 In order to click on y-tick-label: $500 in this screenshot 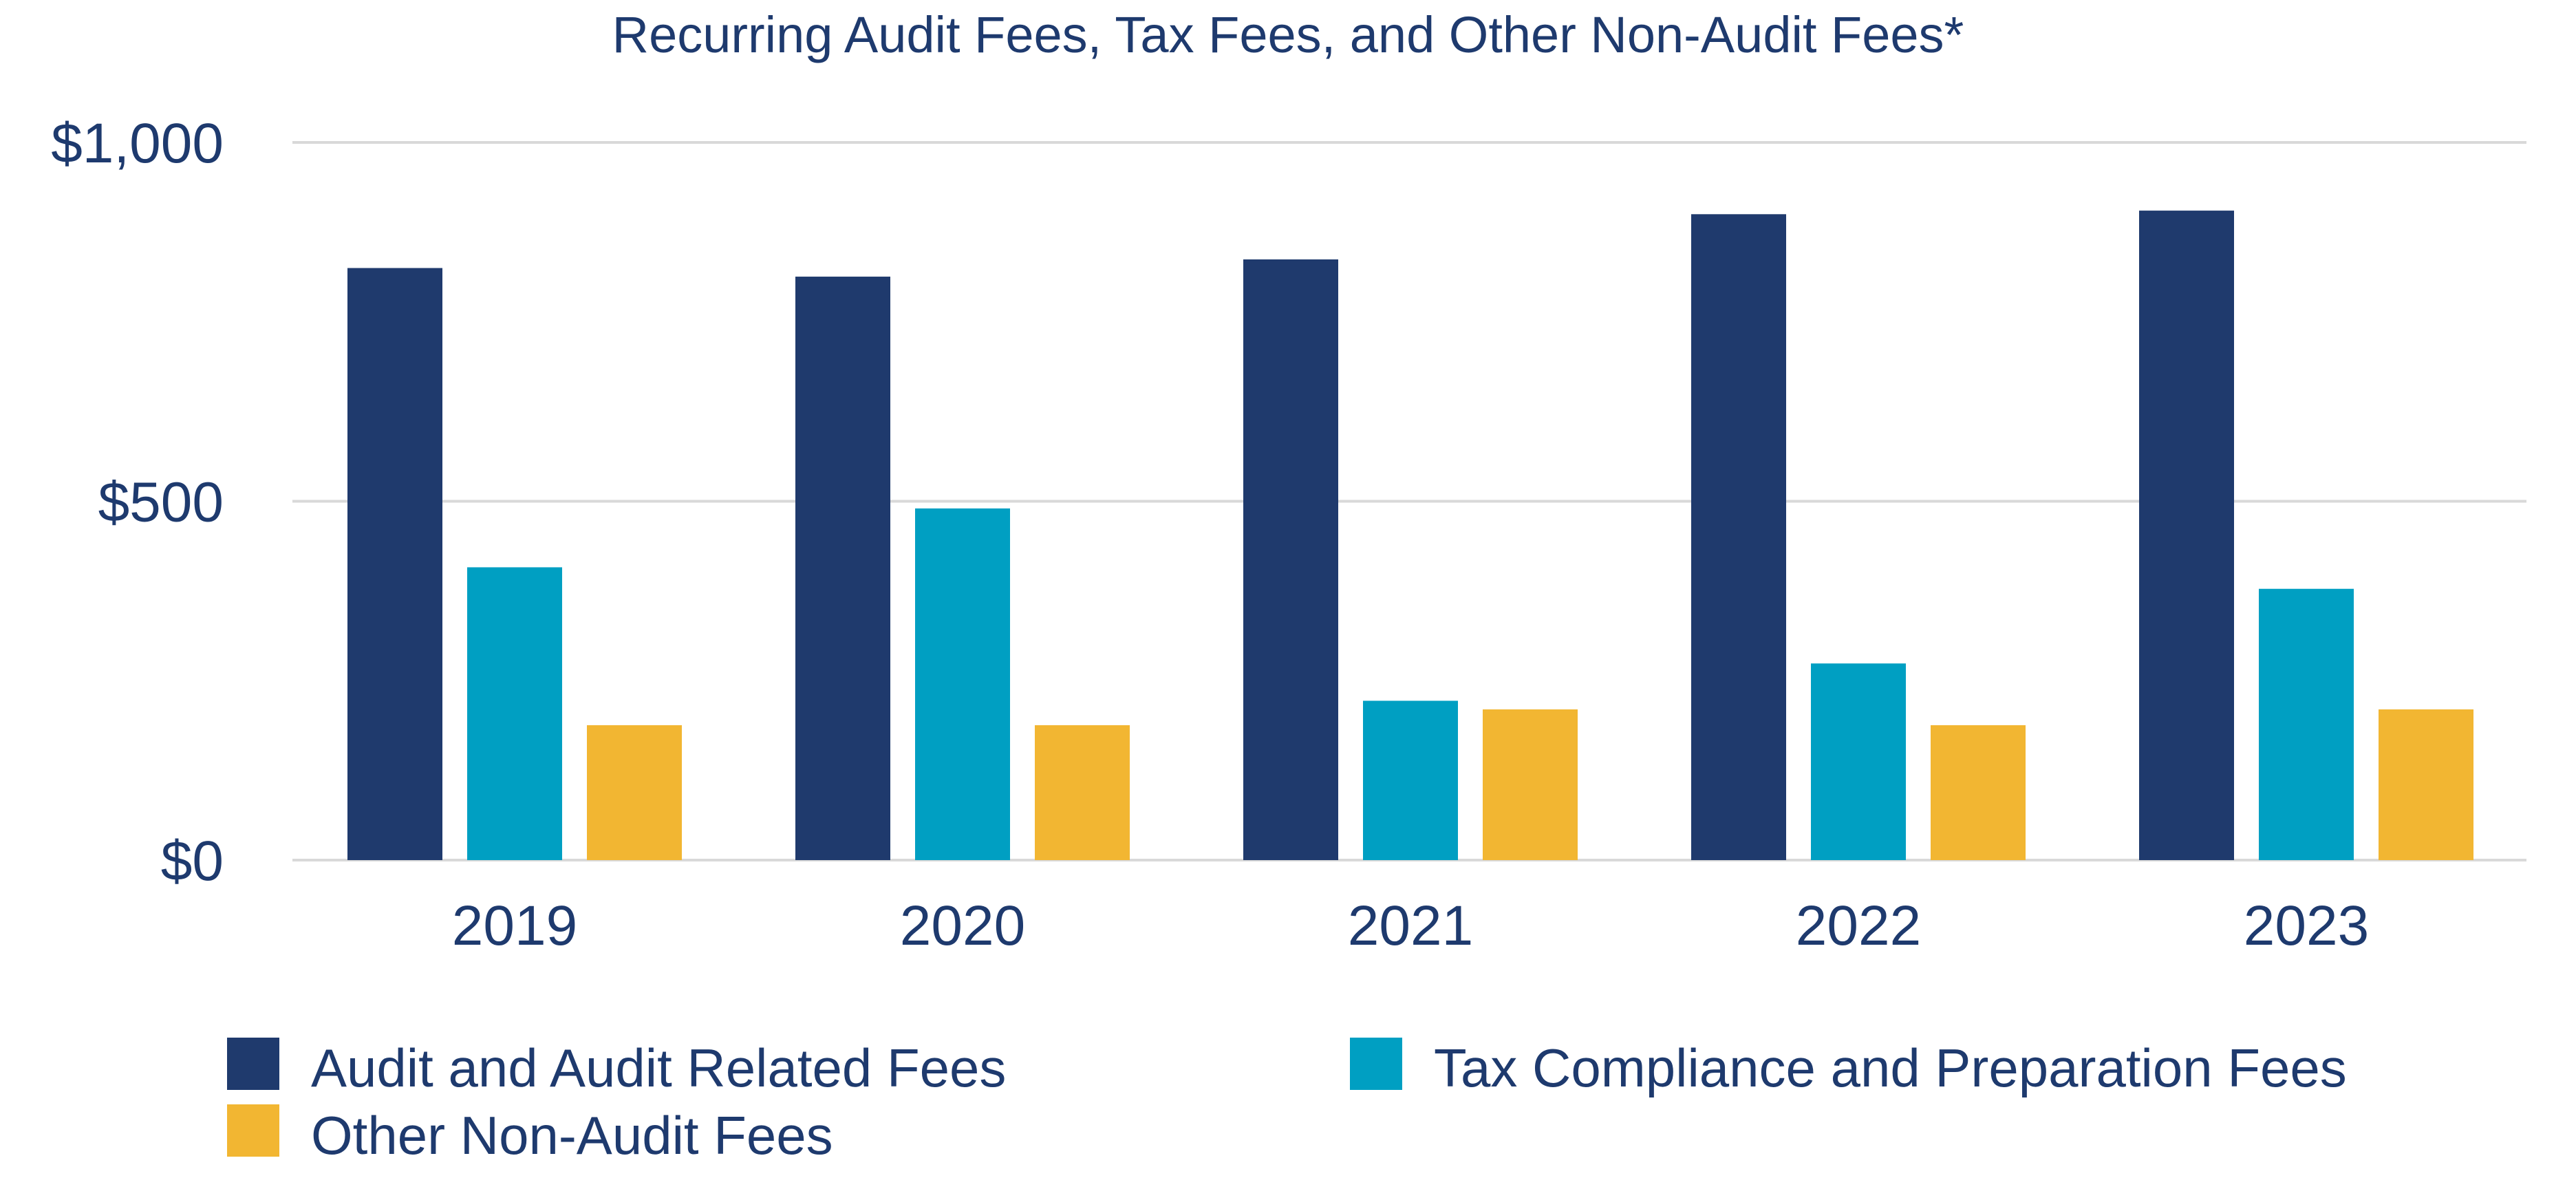, I will do `click(161, 502)`.